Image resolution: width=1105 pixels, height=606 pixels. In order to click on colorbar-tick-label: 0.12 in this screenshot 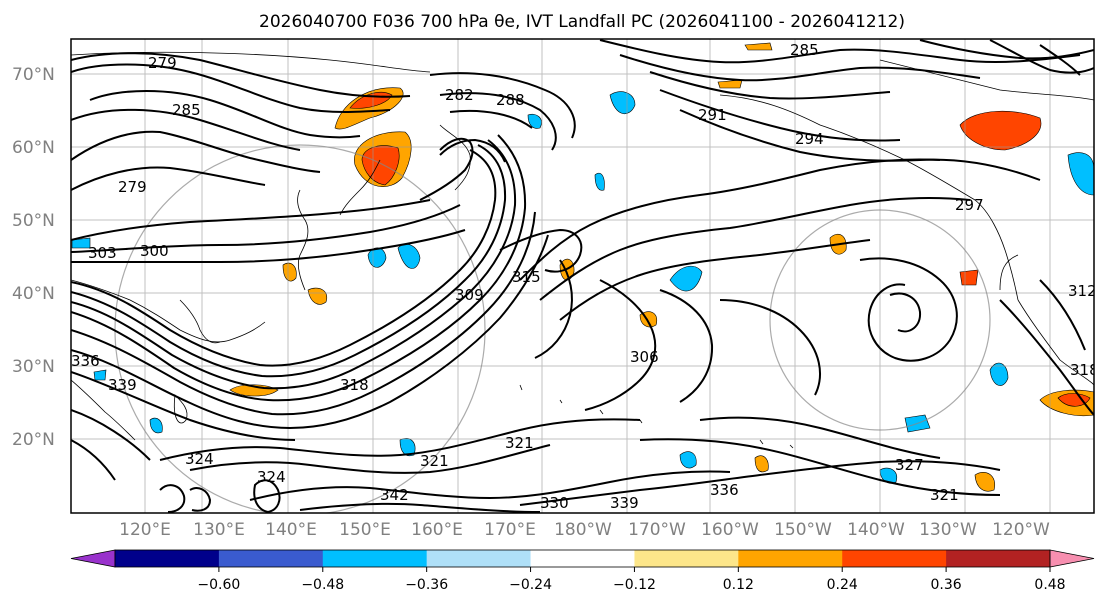, I will do `click(738, 585)`.